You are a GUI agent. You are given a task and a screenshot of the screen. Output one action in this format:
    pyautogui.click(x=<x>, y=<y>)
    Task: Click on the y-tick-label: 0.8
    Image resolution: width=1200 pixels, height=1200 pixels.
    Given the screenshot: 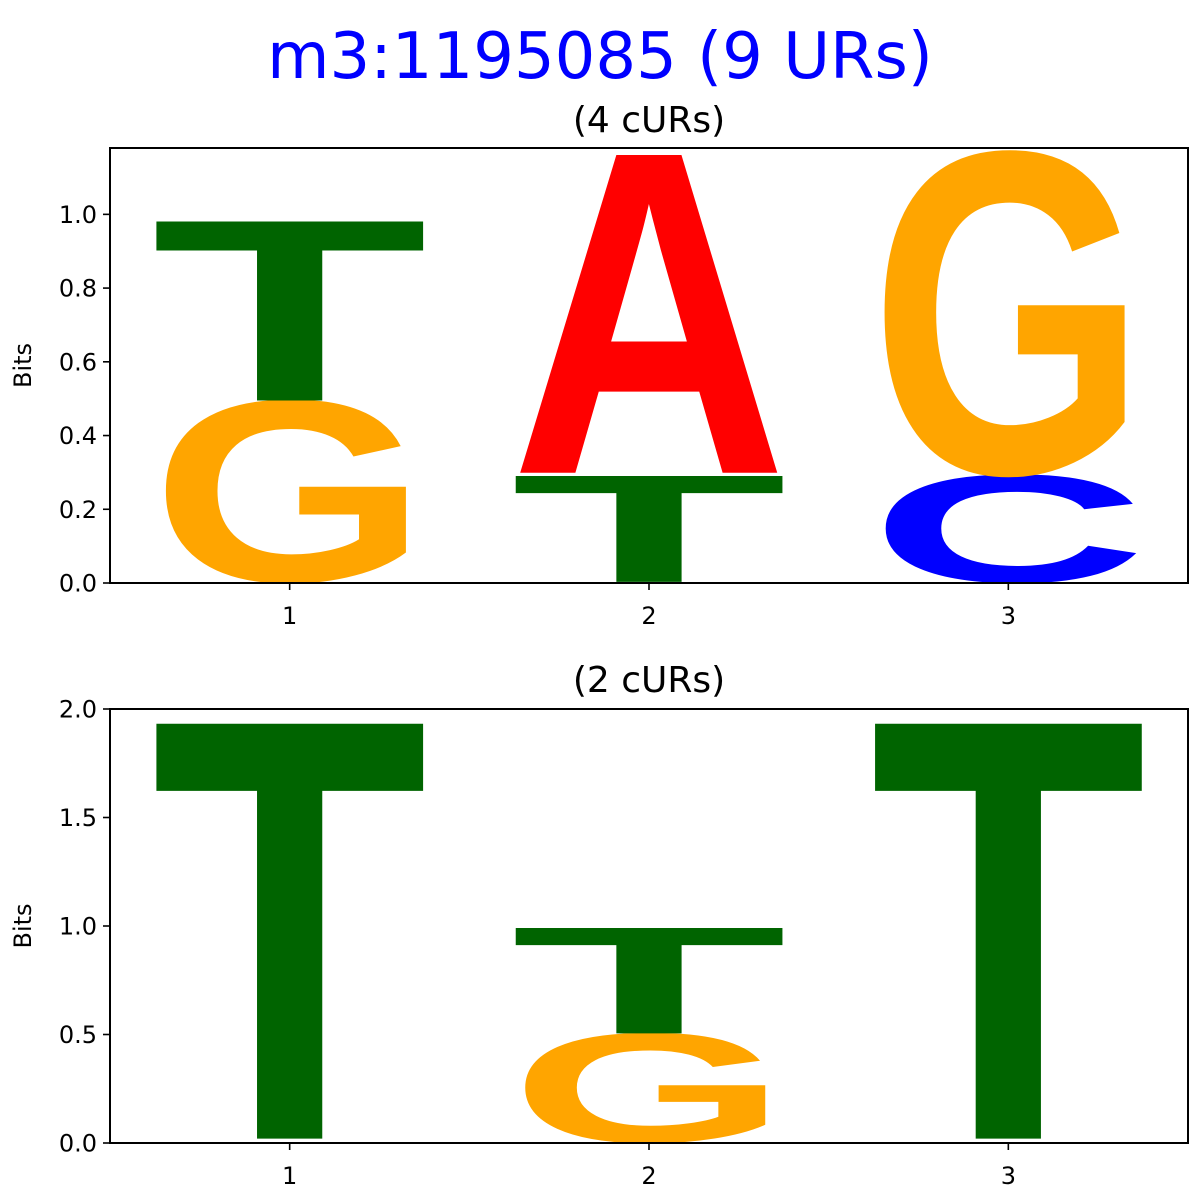 What is the action you would take?
    pyautogui.click(x=78, y=289)
    